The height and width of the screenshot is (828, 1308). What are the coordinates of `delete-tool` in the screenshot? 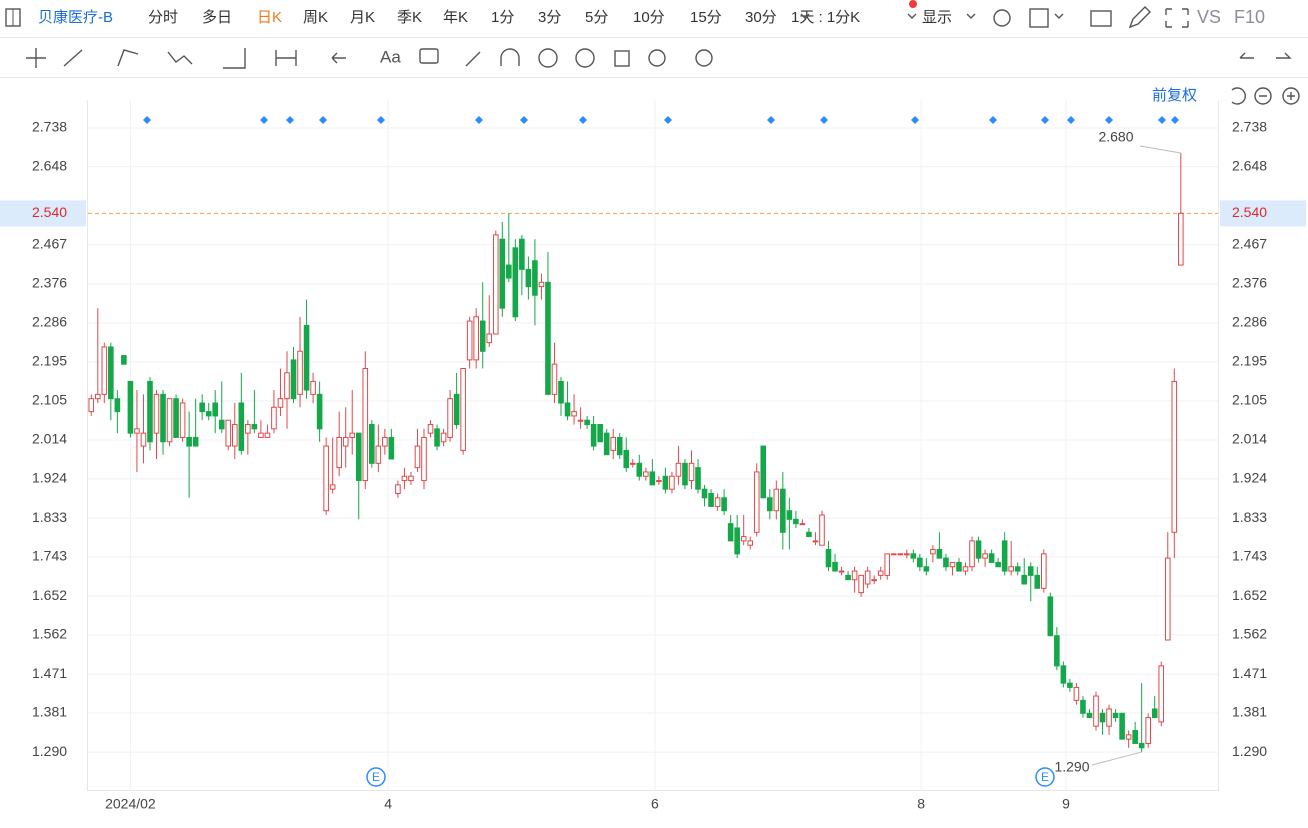 It's located at (622, 58).